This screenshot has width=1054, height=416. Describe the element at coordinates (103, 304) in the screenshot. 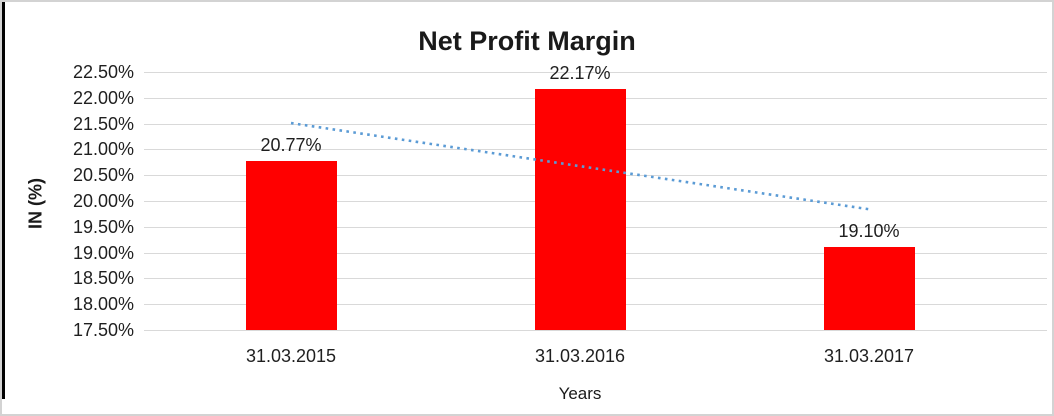

I see `y-tick-label: 18.00%` at that location.